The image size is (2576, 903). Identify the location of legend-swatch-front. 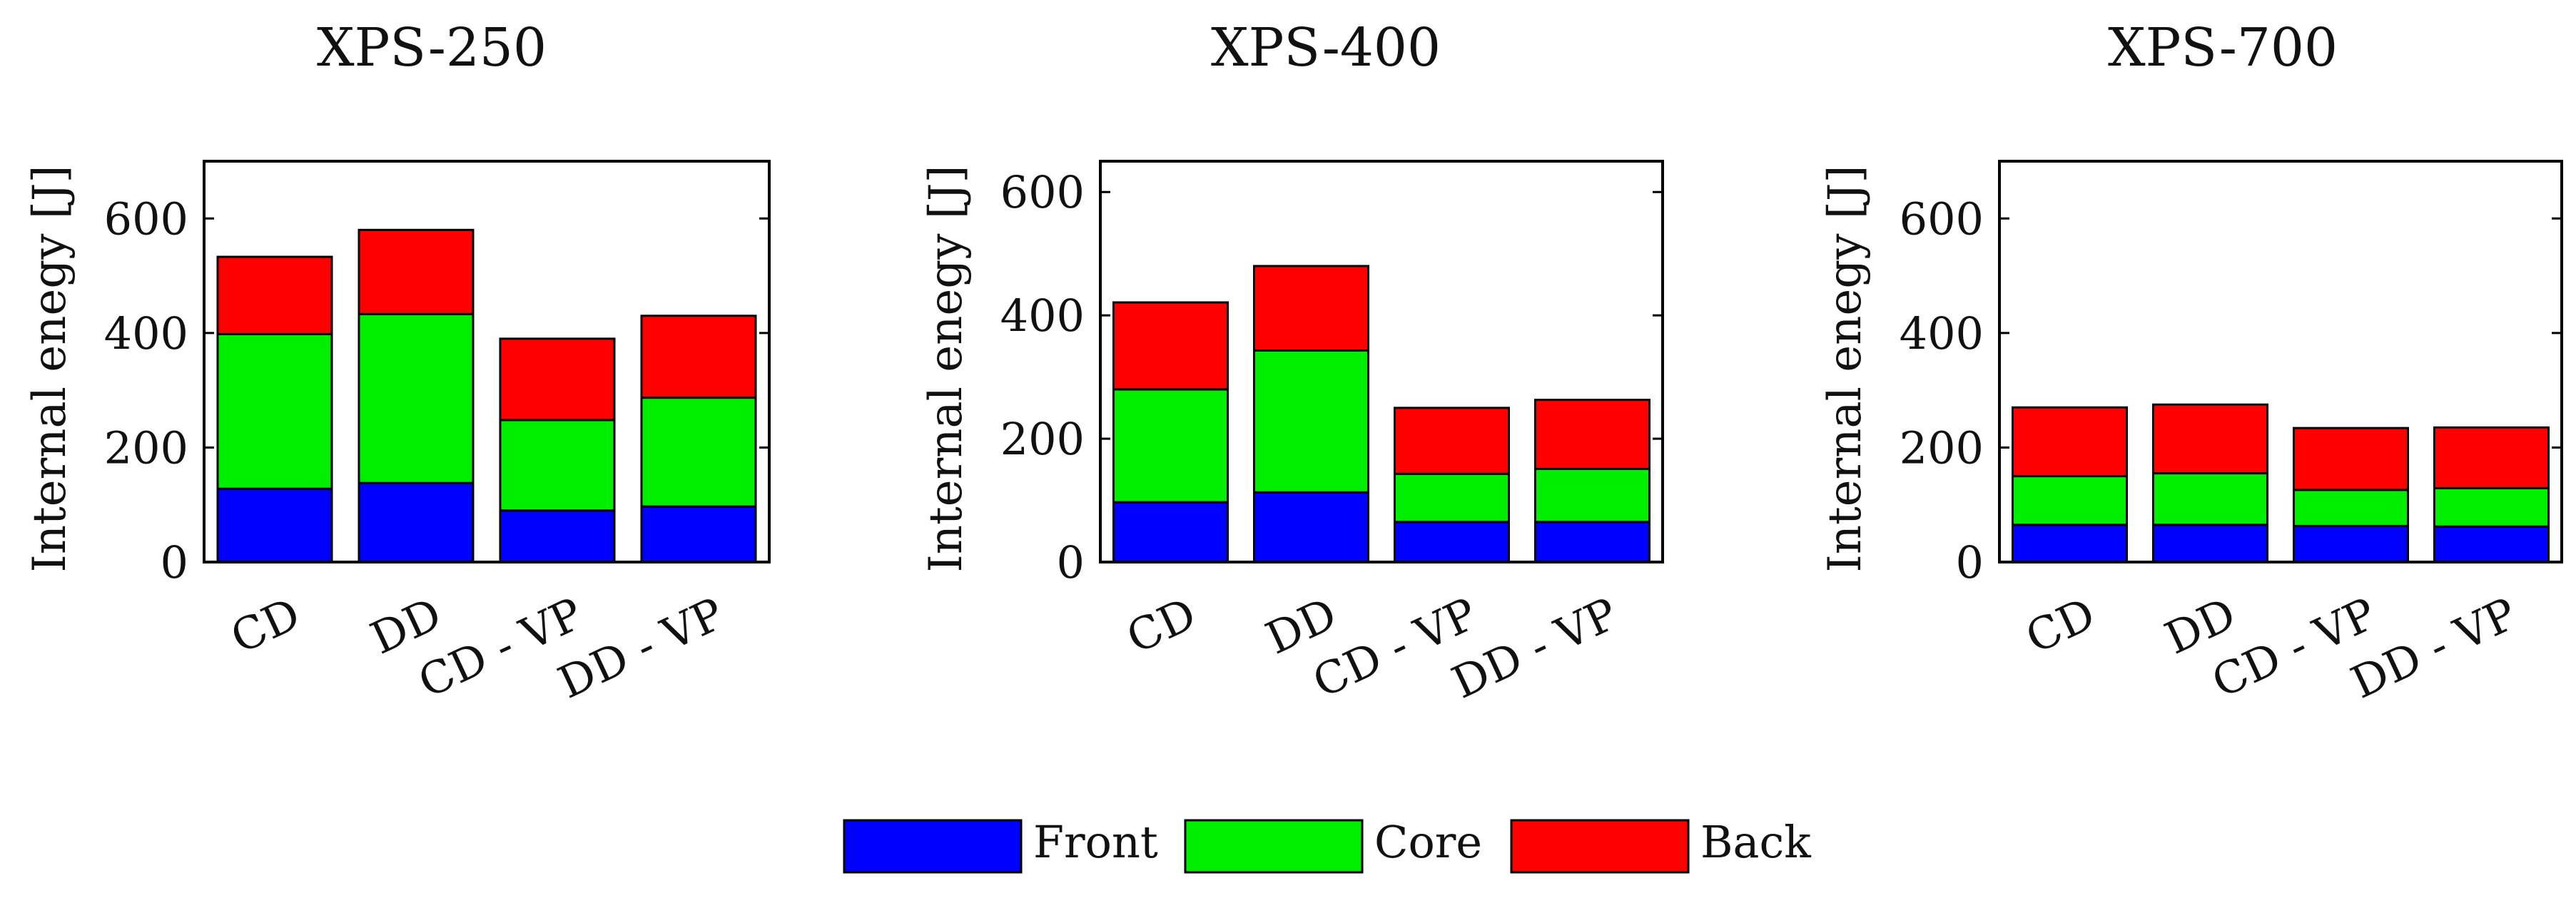
(933, 846).